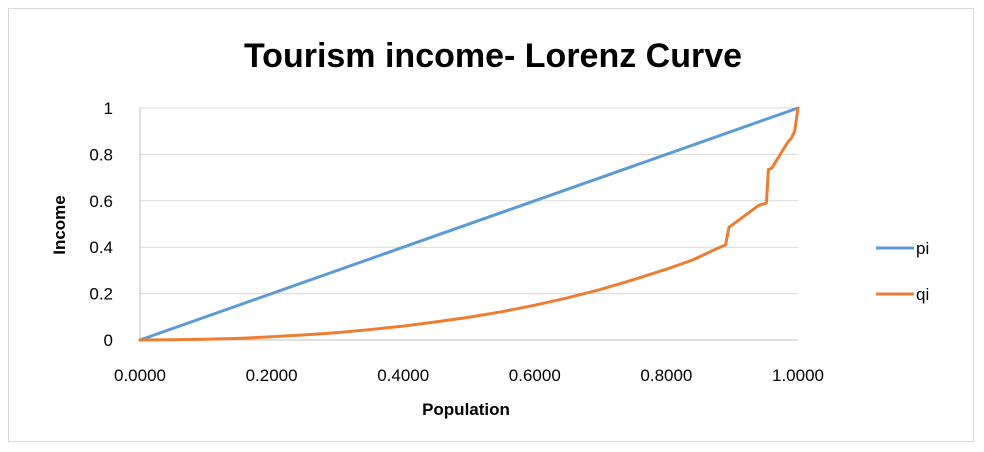  I want to click on x-tick-label: 0.4000, so click(403, 375).